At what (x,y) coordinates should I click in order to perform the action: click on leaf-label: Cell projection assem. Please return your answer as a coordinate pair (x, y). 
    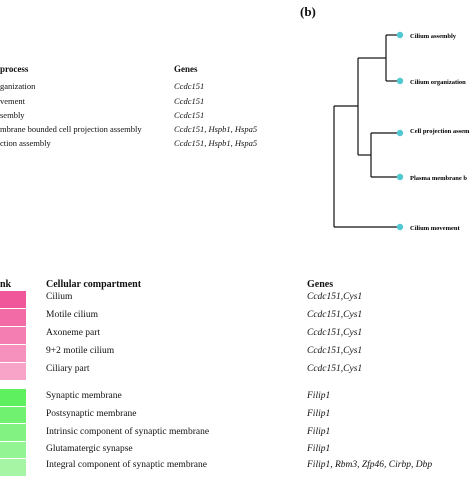
    Looking at the image, I should click on (440, 131).